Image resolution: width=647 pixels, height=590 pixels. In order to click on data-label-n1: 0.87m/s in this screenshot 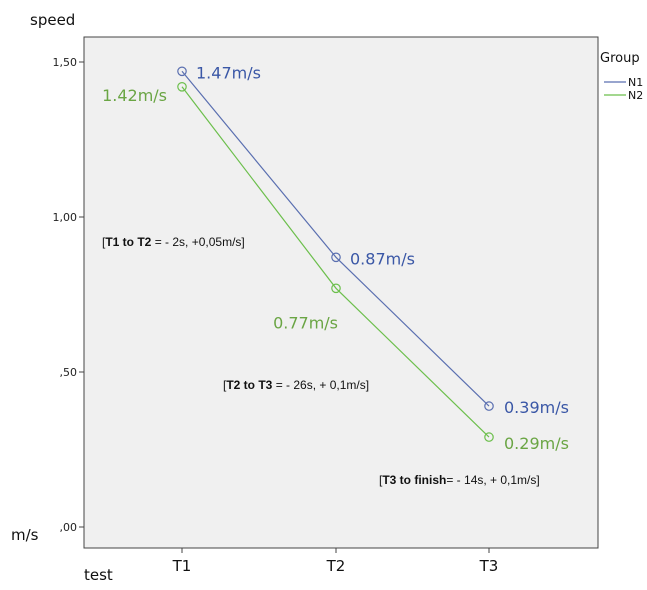, I will do `click(382, 258)`.